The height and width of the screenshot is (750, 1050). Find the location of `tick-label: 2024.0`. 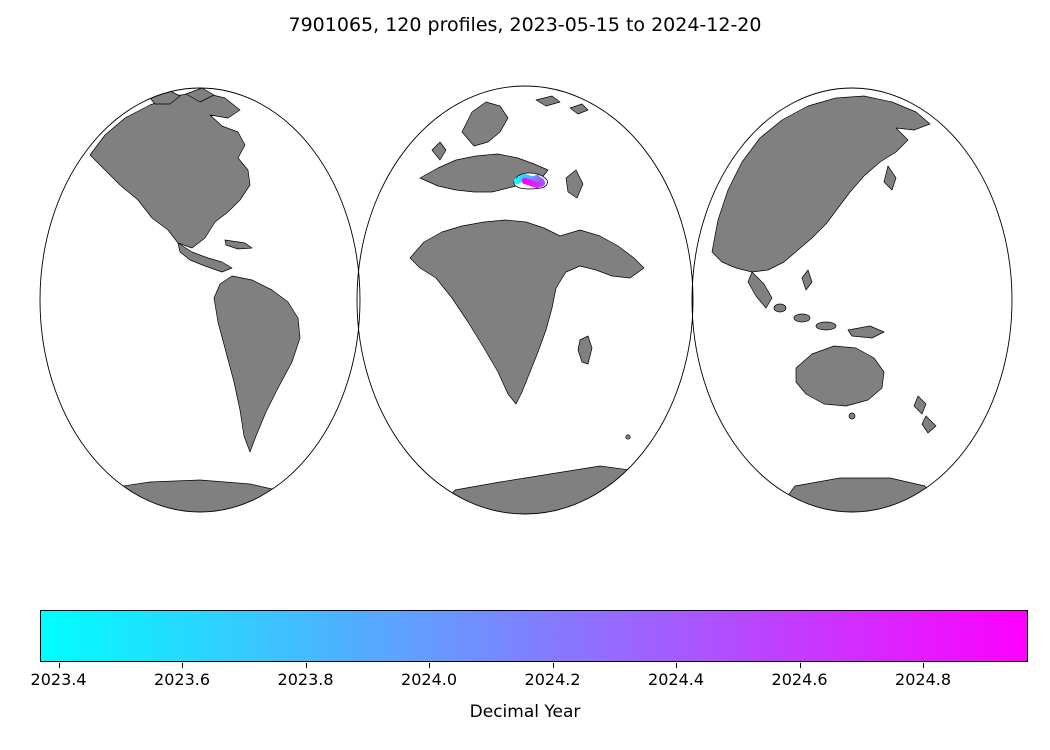

tick-label: 2024.0 is located at coordinates (429, 679).